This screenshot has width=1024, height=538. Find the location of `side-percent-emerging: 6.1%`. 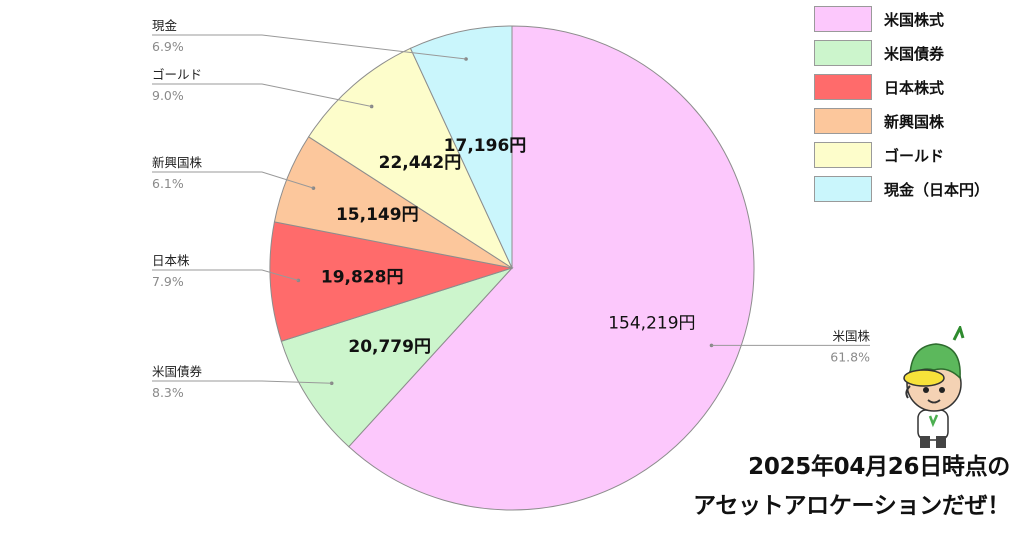

side-percent-emerging: 6.1% is located at coordinates (168, 183).